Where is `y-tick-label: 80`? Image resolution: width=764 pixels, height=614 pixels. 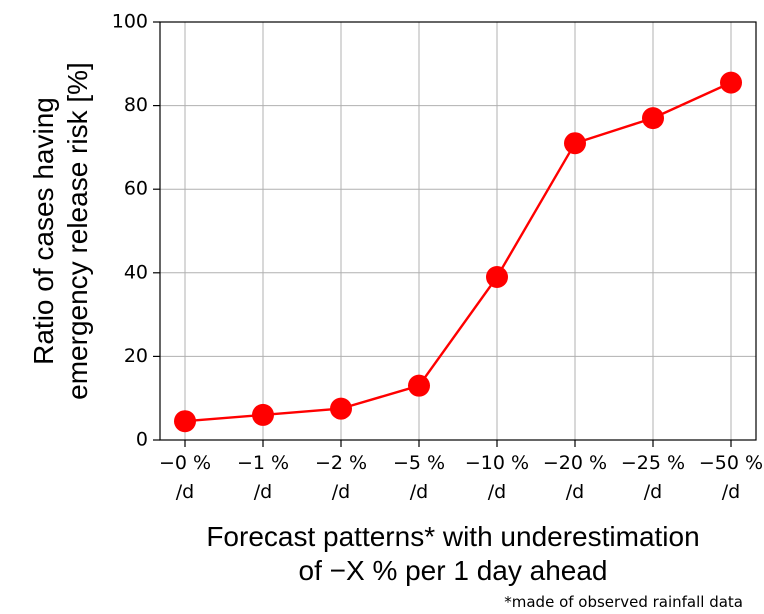
y-tick-label: 80 is located at coordinates (136, 105).